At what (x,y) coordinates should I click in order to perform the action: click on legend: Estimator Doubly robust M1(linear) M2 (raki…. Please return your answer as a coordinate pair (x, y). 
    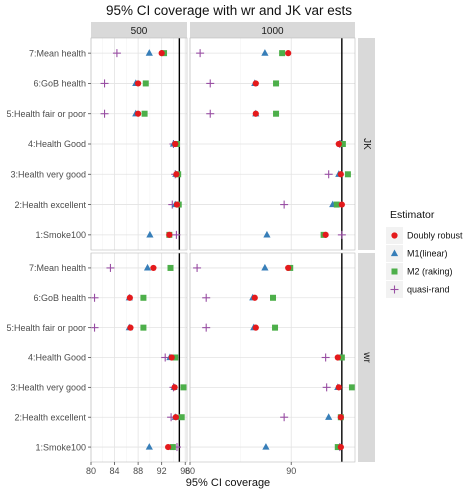
    Looking at the image, I should click on (424, 253).